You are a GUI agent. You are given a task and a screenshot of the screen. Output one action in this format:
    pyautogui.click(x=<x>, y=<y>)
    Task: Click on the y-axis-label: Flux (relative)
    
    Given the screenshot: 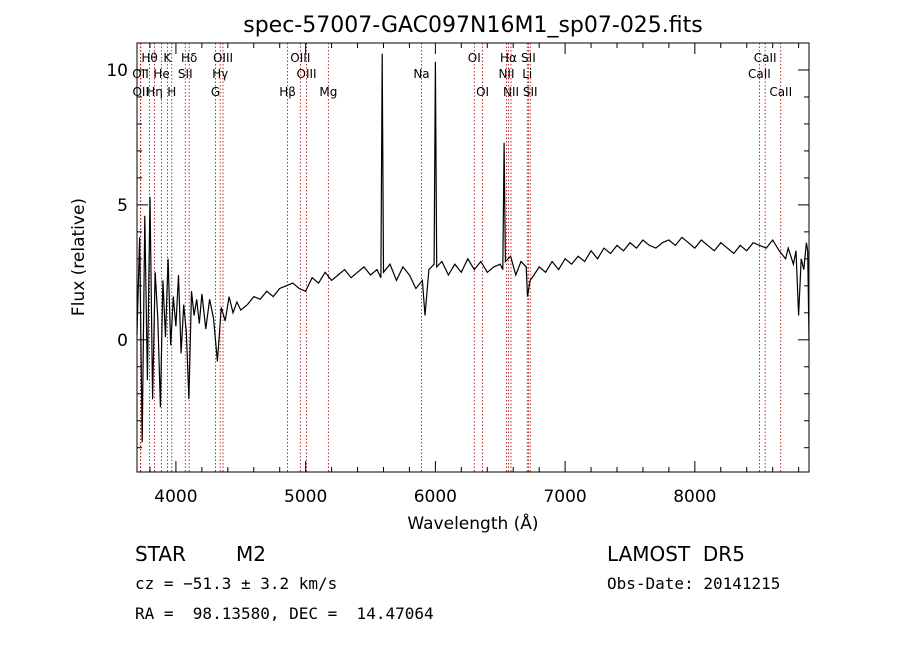 What is the action you would take?
    pyautogui.click(x=79, y=257)
    